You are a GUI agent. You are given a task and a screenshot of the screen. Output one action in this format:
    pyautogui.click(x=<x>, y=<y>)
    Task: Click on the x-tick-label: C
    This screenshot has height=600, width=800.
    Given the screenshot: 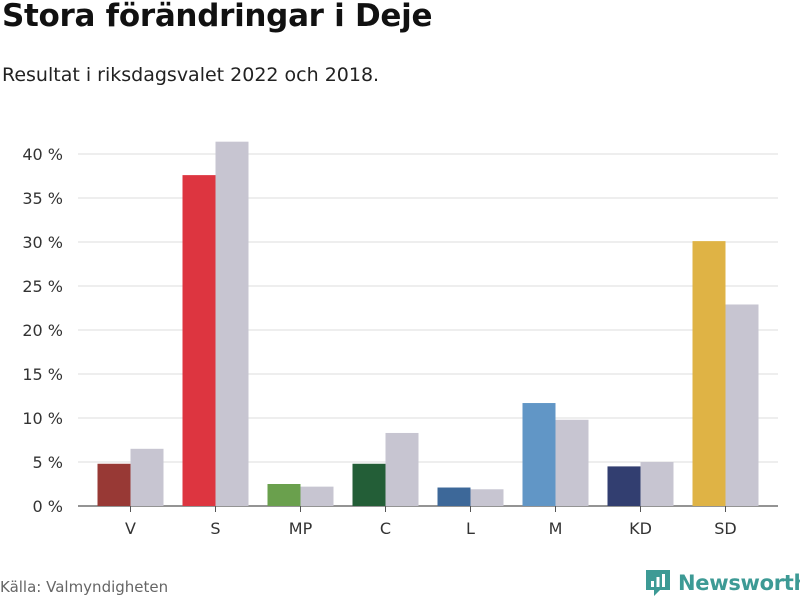 What is the action you would take?
    pyautogui.click(x=385, y=528)
    